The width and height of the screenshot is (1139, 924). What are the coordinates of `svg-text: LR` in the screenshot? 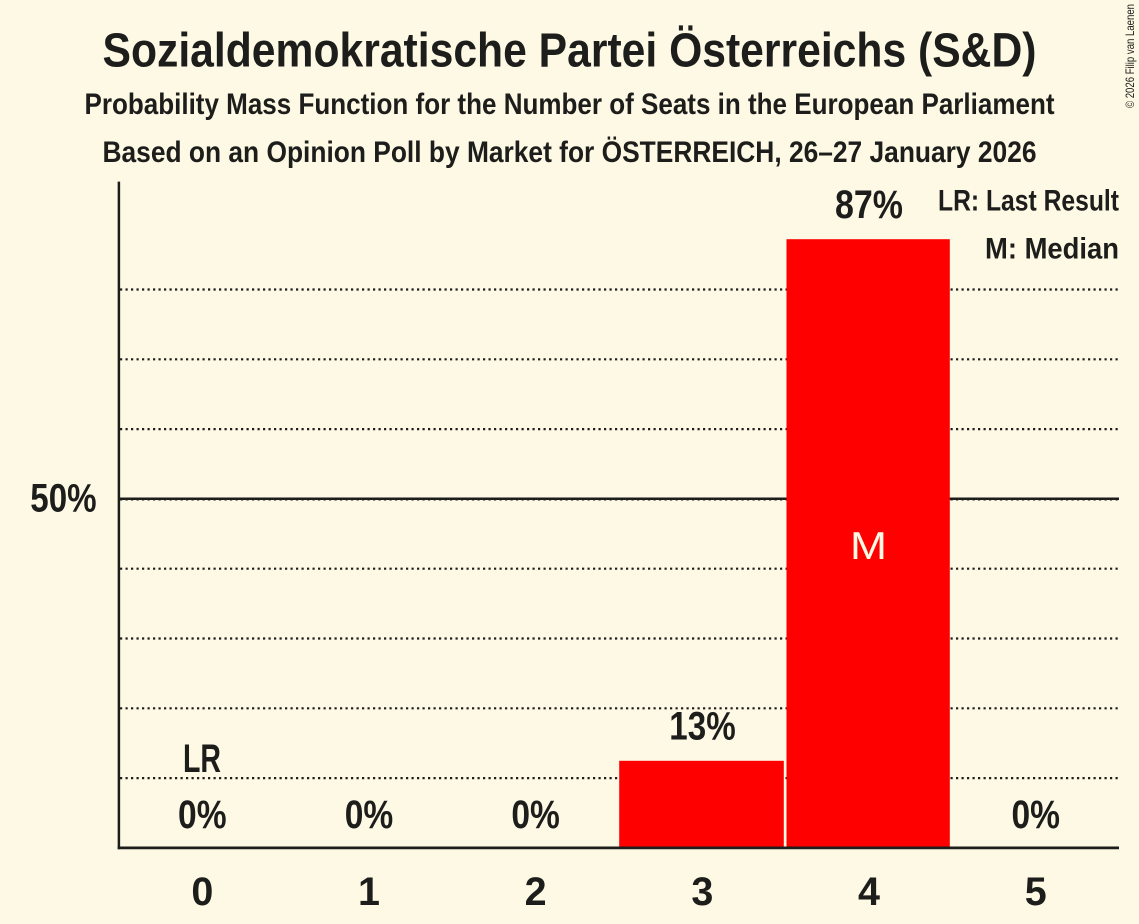 It's located at (202, 759).